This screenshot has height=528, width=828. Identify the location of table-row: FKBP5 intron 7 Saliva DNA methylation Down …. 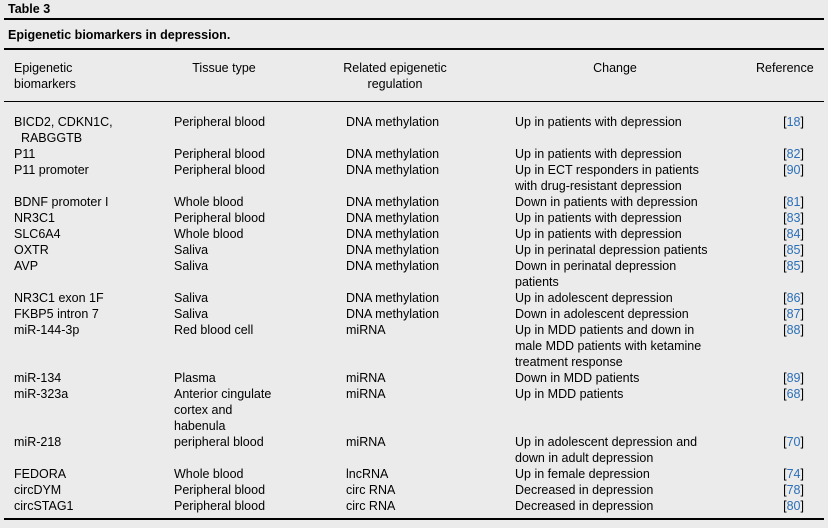
(414, 314).